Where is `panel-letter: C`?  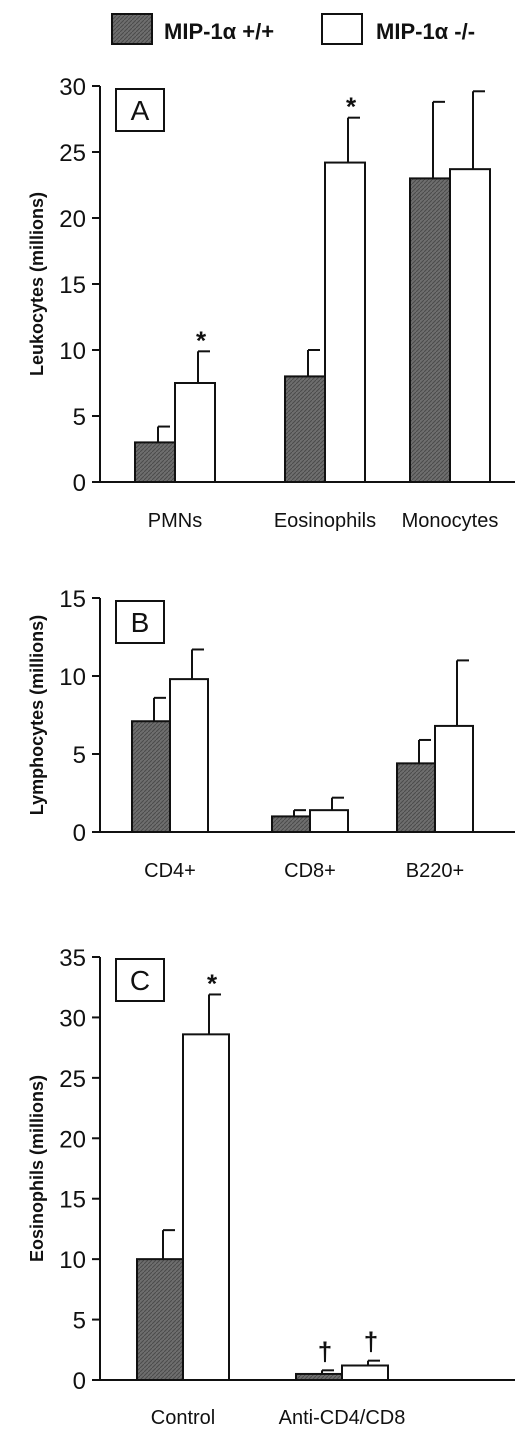 panel-letter: C is located at coordinates (140, 980).